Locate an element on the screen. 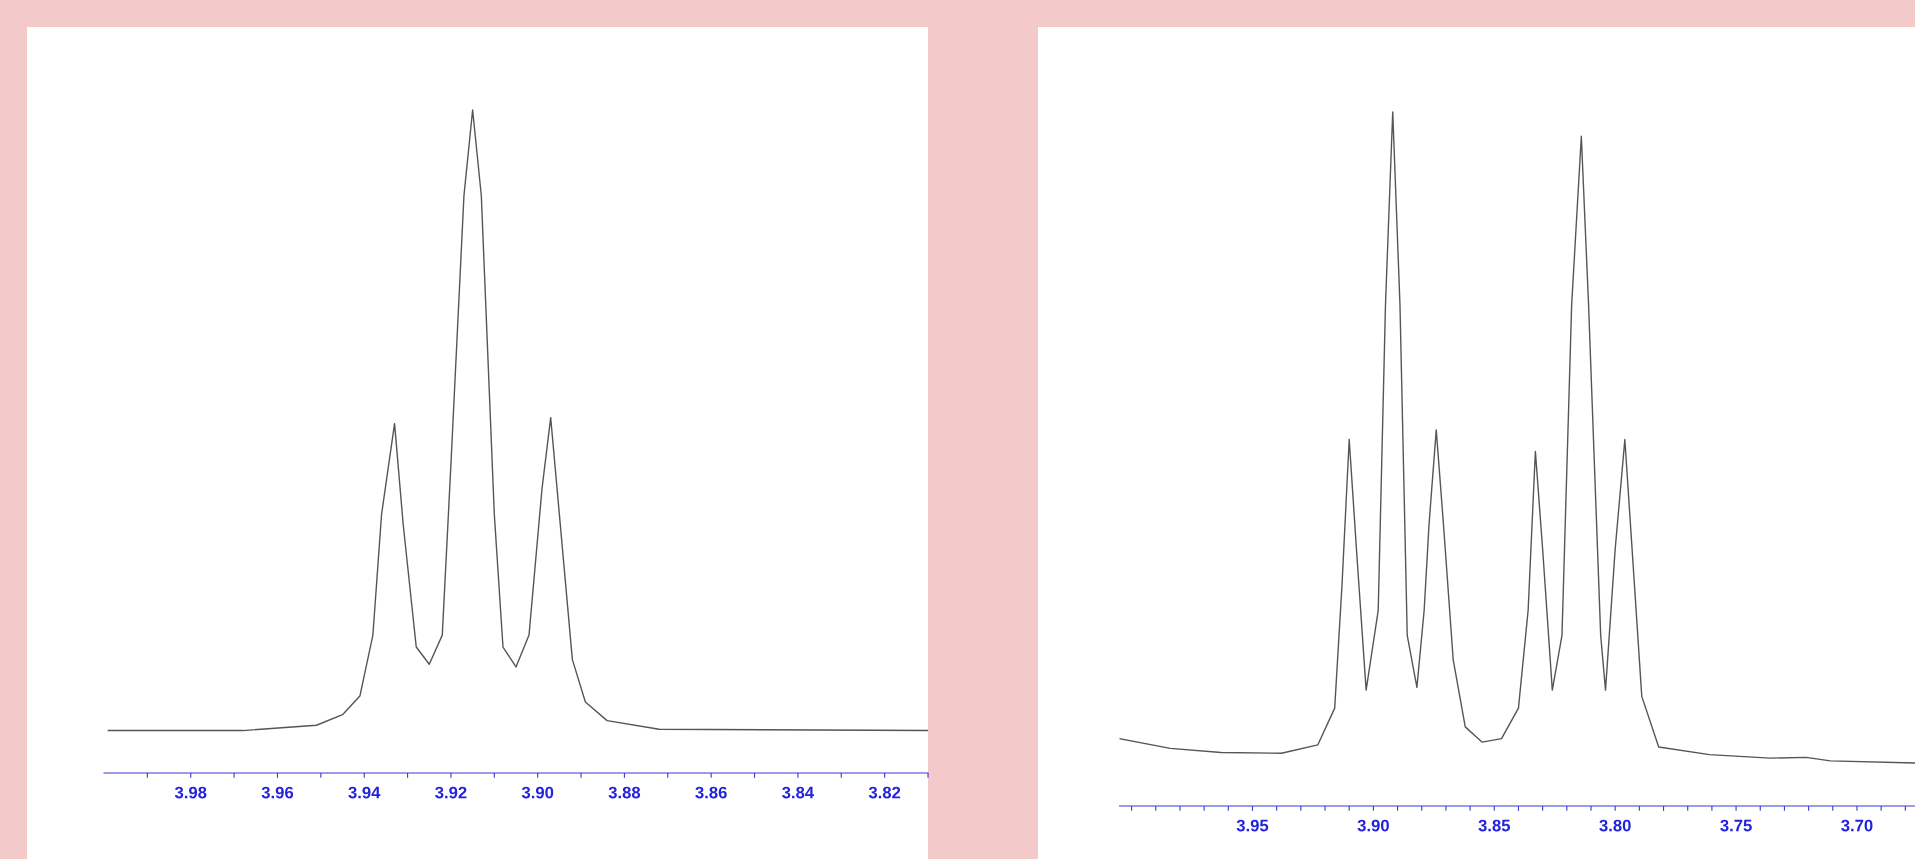 This screenshot has width=1915, height=859. x-tick-label: 3.96 is located at coordinates (277, 792).